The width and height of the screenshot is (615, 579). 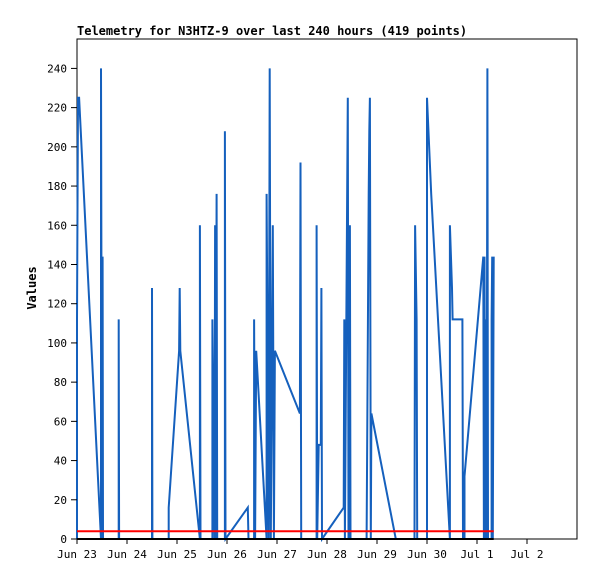 What do you see at coordinates (177, 554) in the screenshot?
I see `x-tick-label: Jun 25` at bounding box center [177, 554].